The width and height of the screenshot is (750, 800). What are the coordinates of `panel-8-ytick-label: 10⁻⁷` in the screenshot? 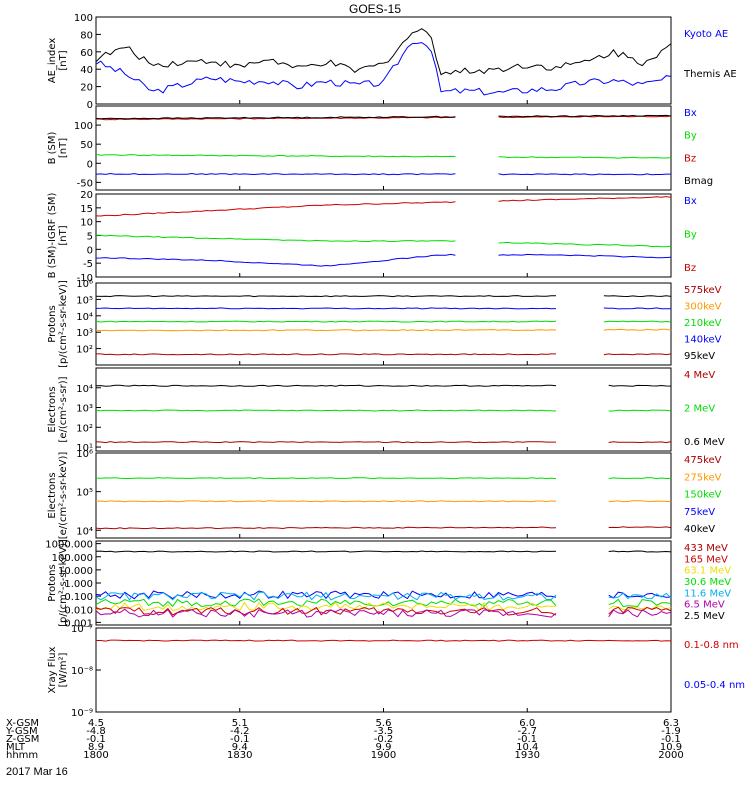 It's located at (82, 629).